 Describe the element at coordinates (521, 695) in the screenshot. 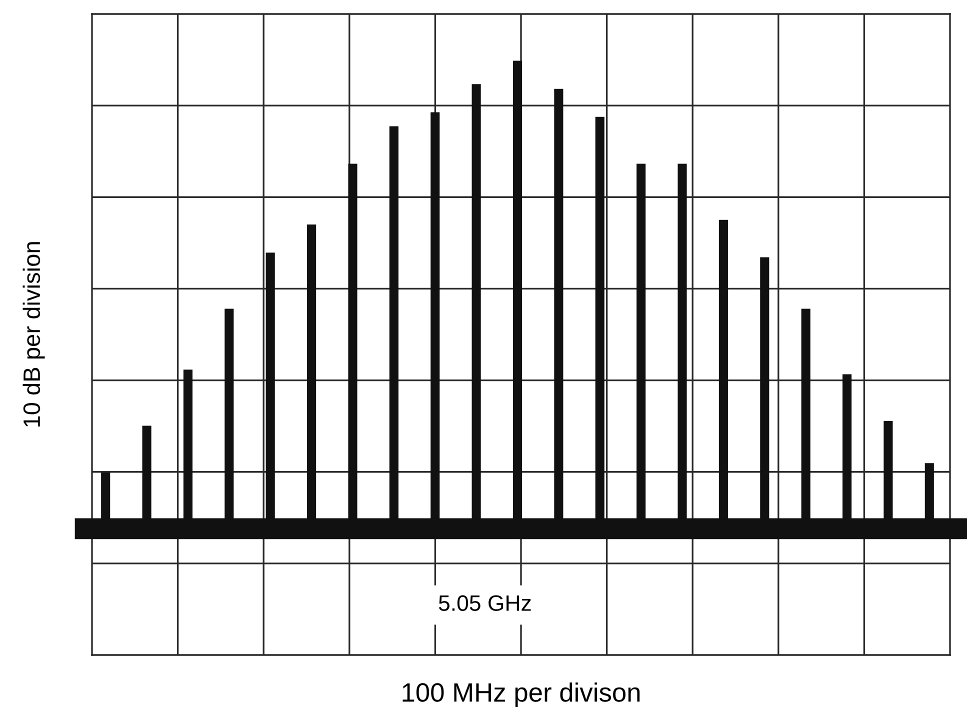

I see `text: 100 MHz per divison` at that location.